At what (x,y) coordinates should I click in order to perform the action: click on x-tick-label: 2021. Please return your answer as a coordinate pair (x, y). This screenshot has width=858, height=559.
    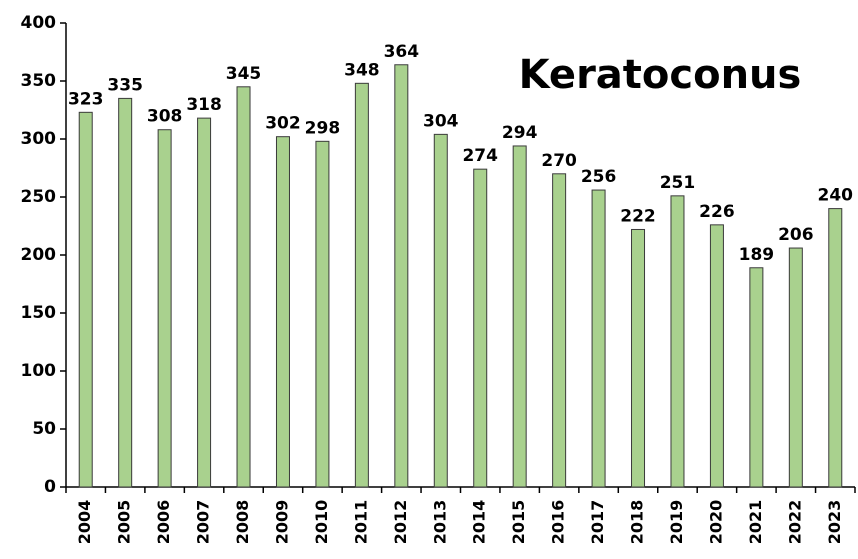
    Looking at the image, I should click on (755, 522).